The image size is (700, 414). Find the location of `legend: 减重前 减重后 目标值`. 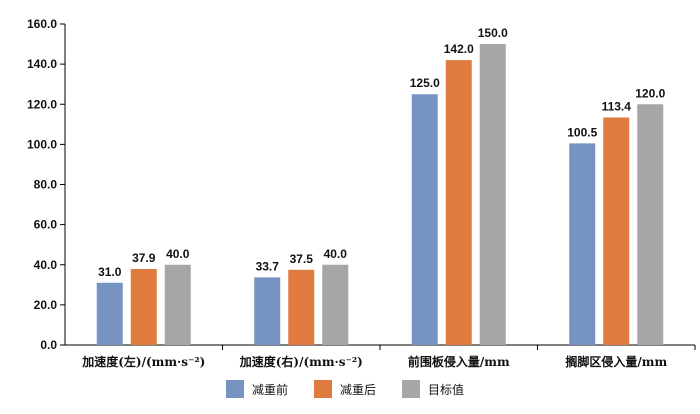

legend: 减重前 减重后 目标值 is located at coordinates (345, 389).